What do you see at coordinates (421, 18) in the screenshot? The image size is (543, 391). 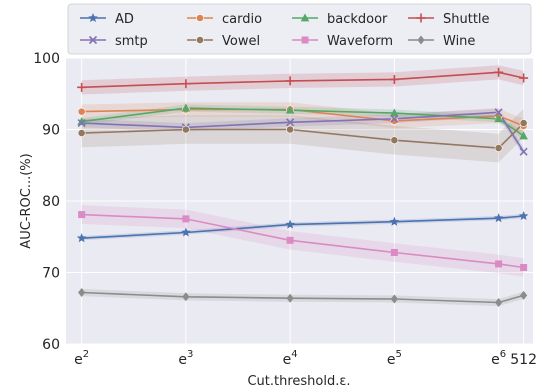 I see `legend-marker-shuttle` at bounding box center [421, 18].